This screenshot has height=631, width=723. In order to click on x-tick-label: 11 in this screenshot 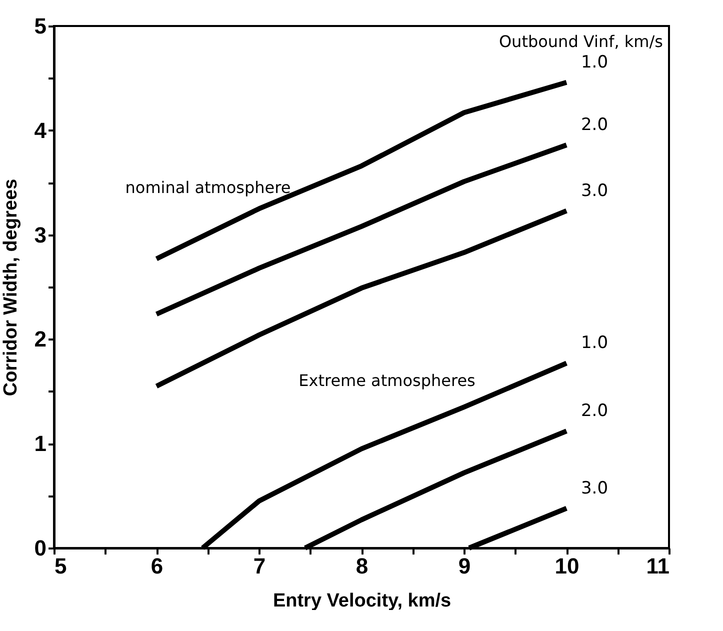, I will do `click(658, 566)`.